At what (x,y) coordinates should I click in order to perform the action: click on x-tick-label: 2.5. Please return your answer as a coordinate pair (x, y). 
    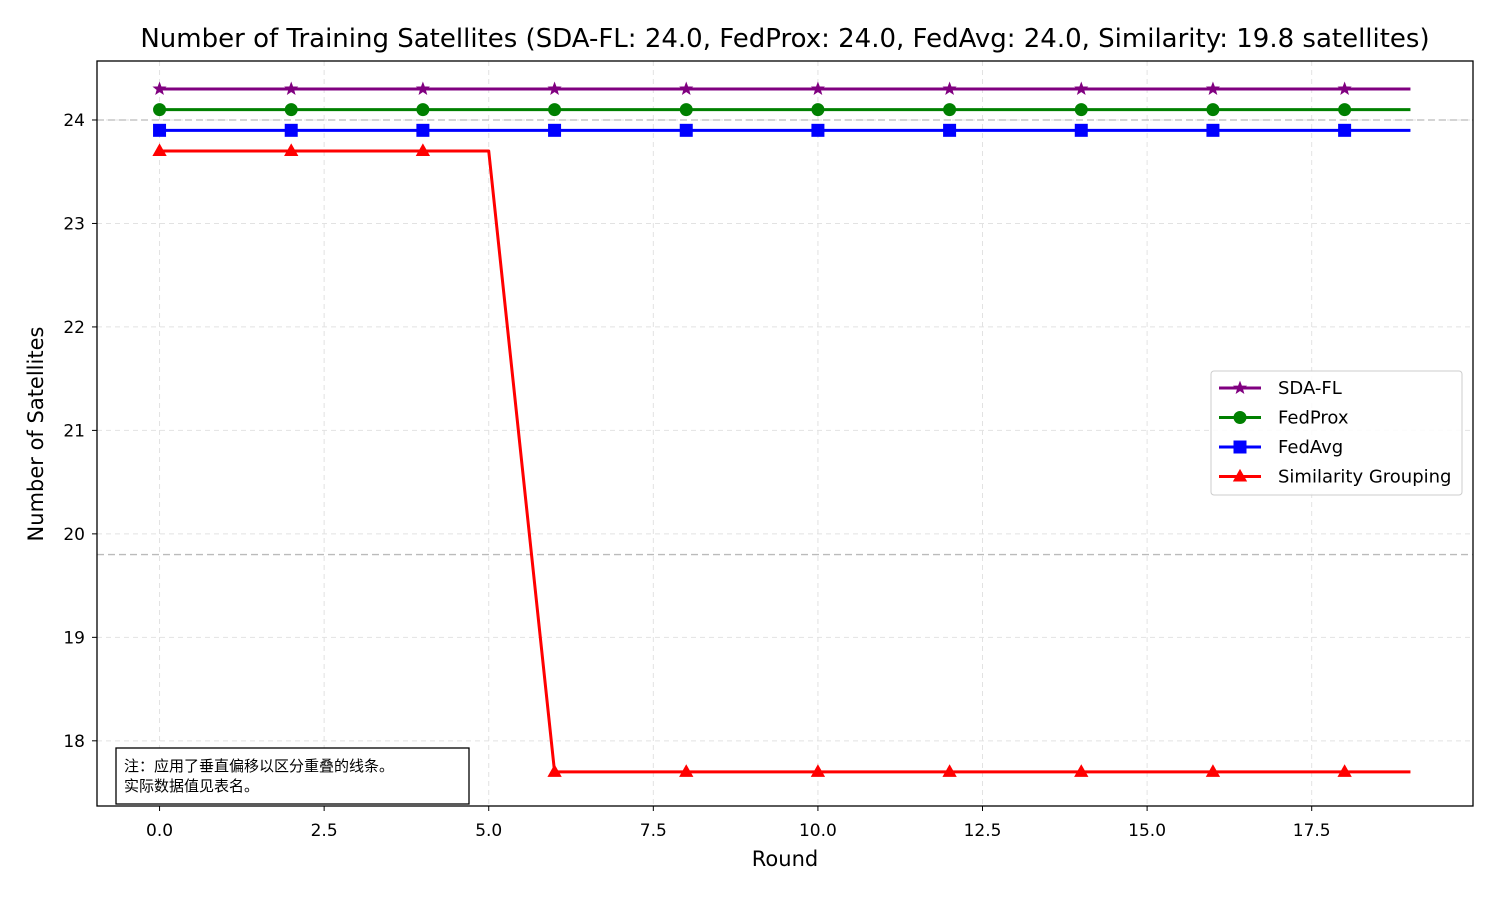
    Looking at the image, I should click on (324, 831).